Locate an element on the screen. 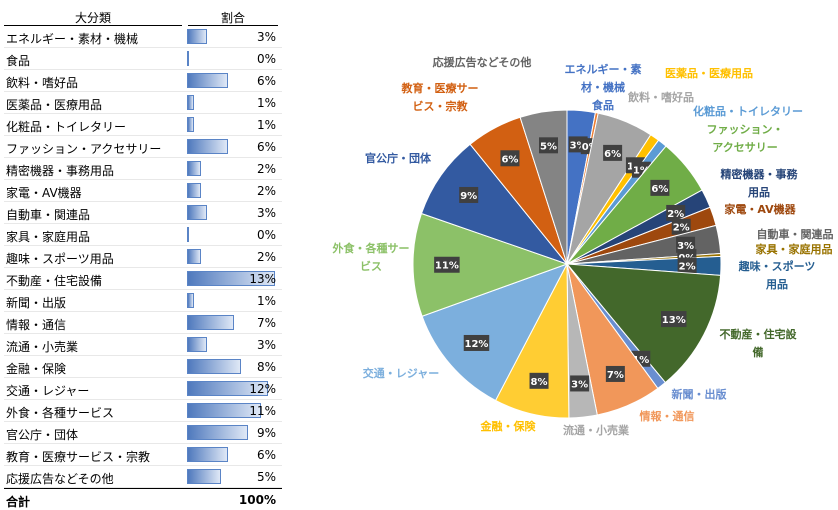  slice-label: 官公庁・団体 is located at coordinates (398, 158).